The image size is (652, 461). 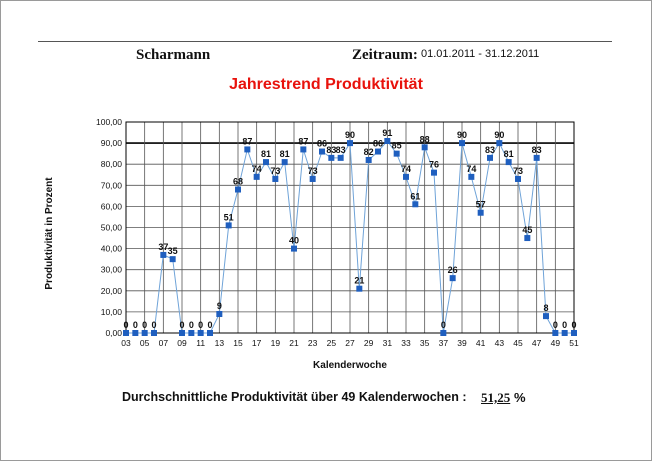 What do you see at coordinates (219, 306) in the screenshot?
I see `data-label: 9` at bounding box center [219, 306].